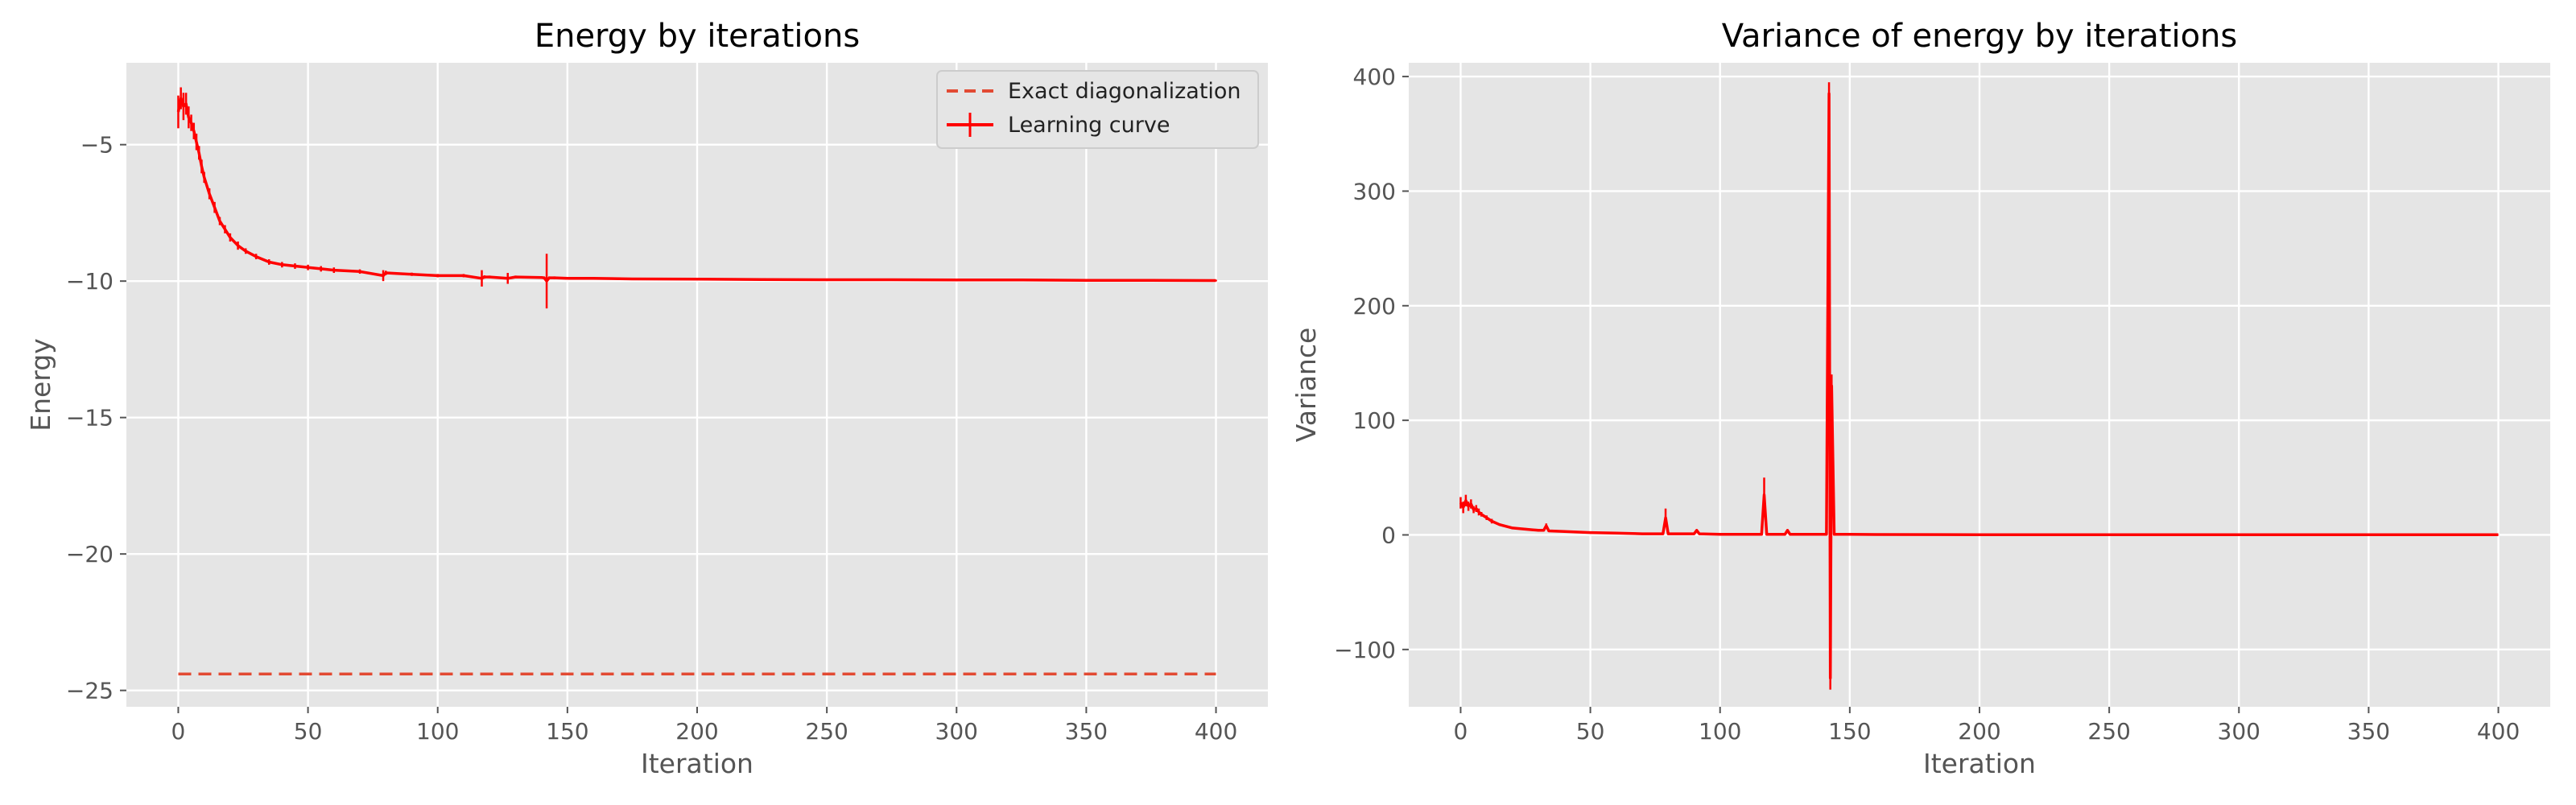 The width and height of the screenshot is (2576, 805). Describe the element at coordinates (1374, 191) in the screenshot. I see `variance-y-tick-label: 300` at that location.